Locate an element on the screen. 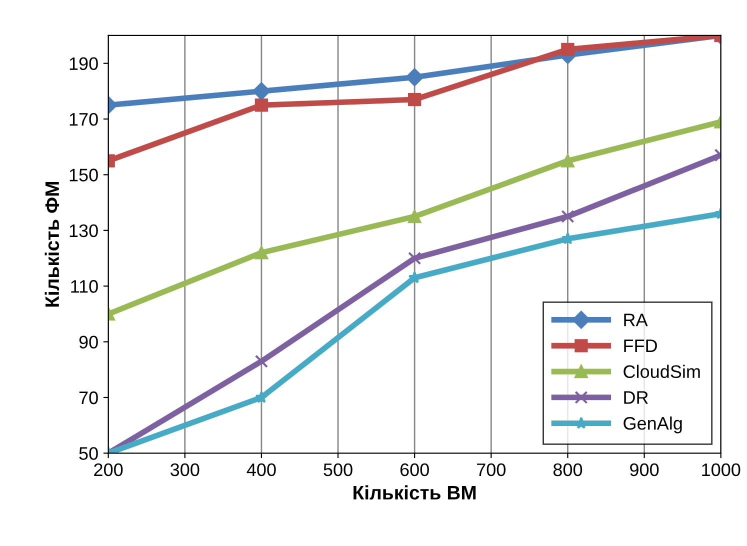 Image resolution: width=747 pixels, height=546 pixels. y-tick-label: 90 is located at coordinates (88, 342).